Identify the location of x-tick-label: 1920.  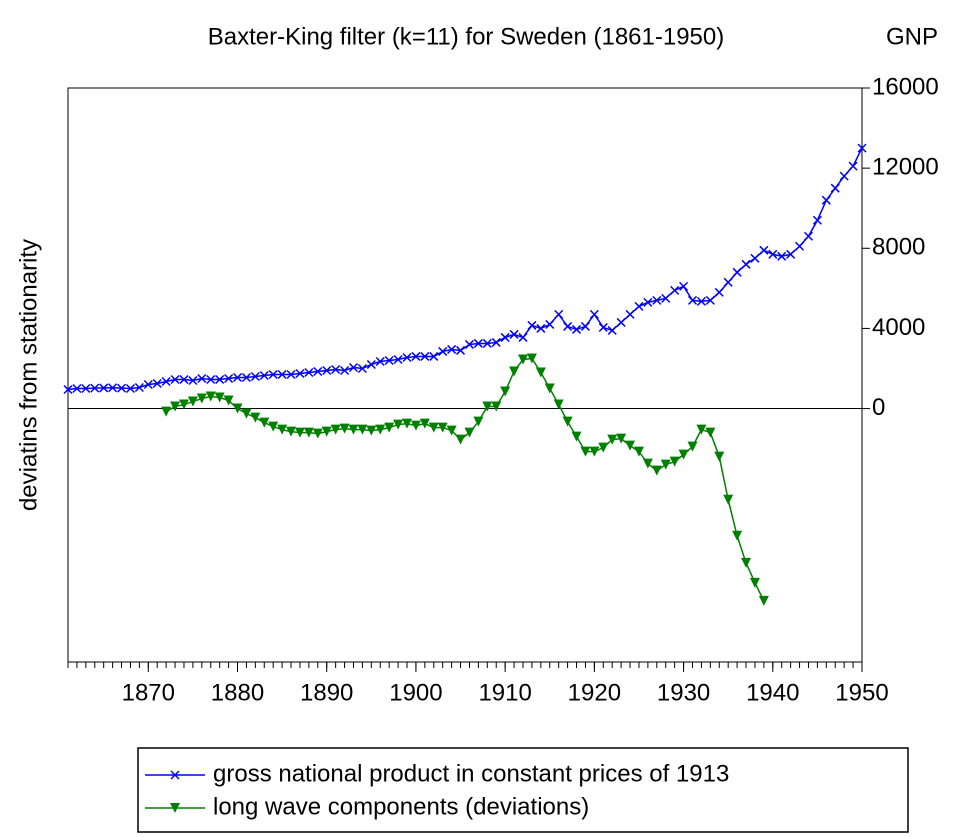
(594, 692).